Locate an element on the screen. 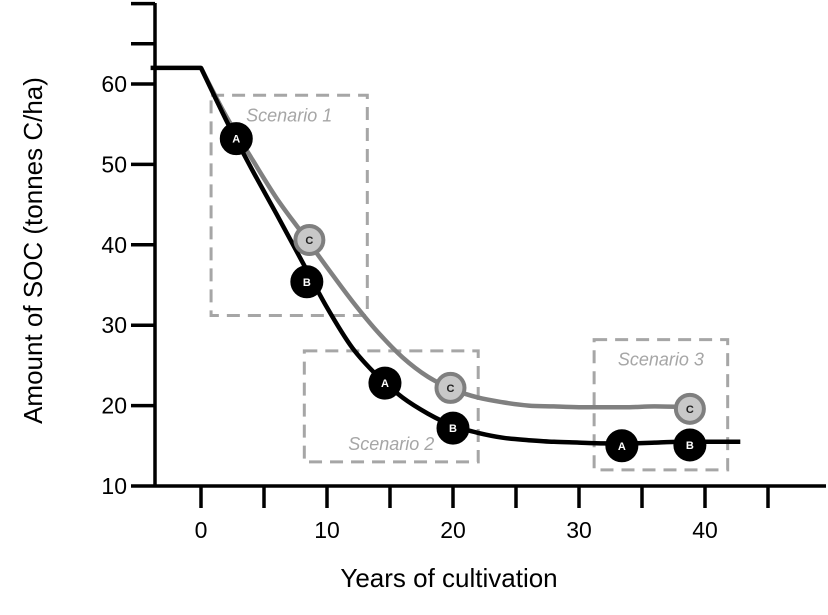 The image size is (828, 615). y-tick-label: 20 is located at coordinates (114, 406).